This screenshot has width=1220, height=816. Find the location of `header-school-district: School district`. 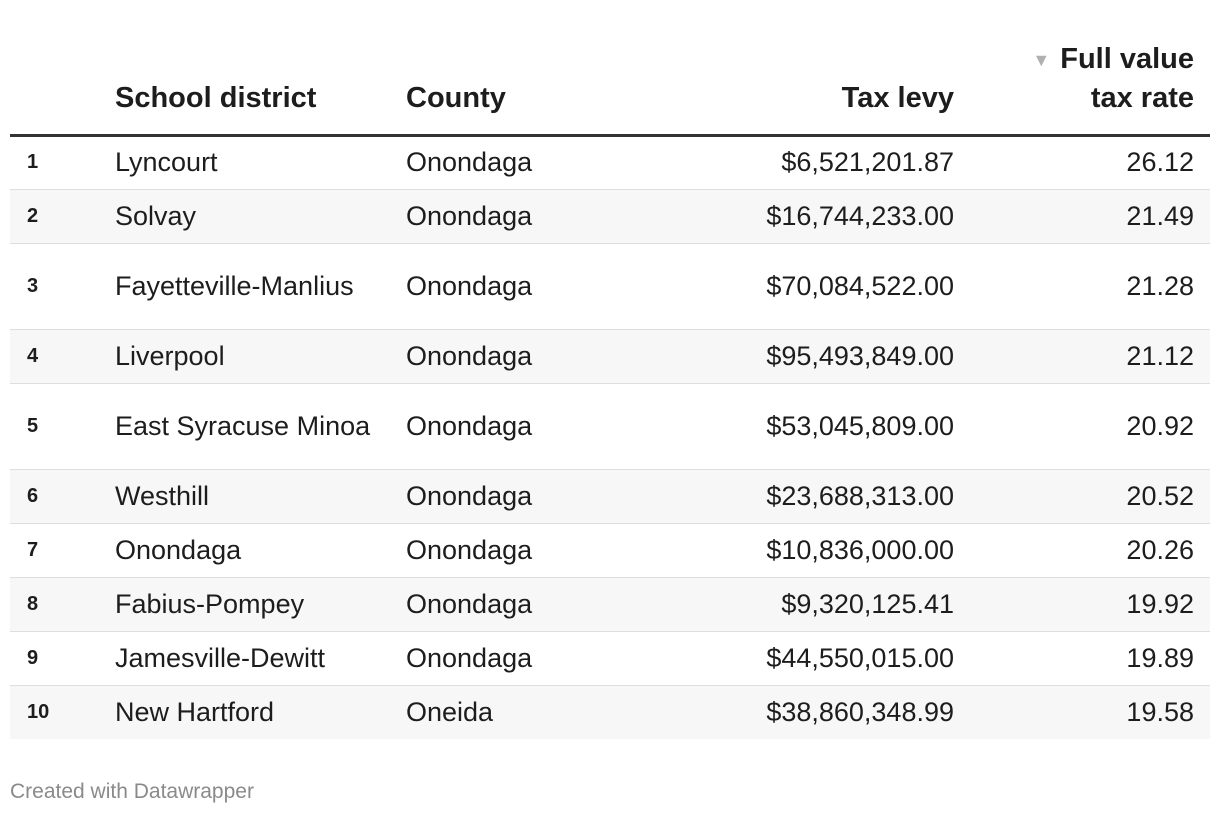

header-school-district: School district is located at coordinates (260, 68).